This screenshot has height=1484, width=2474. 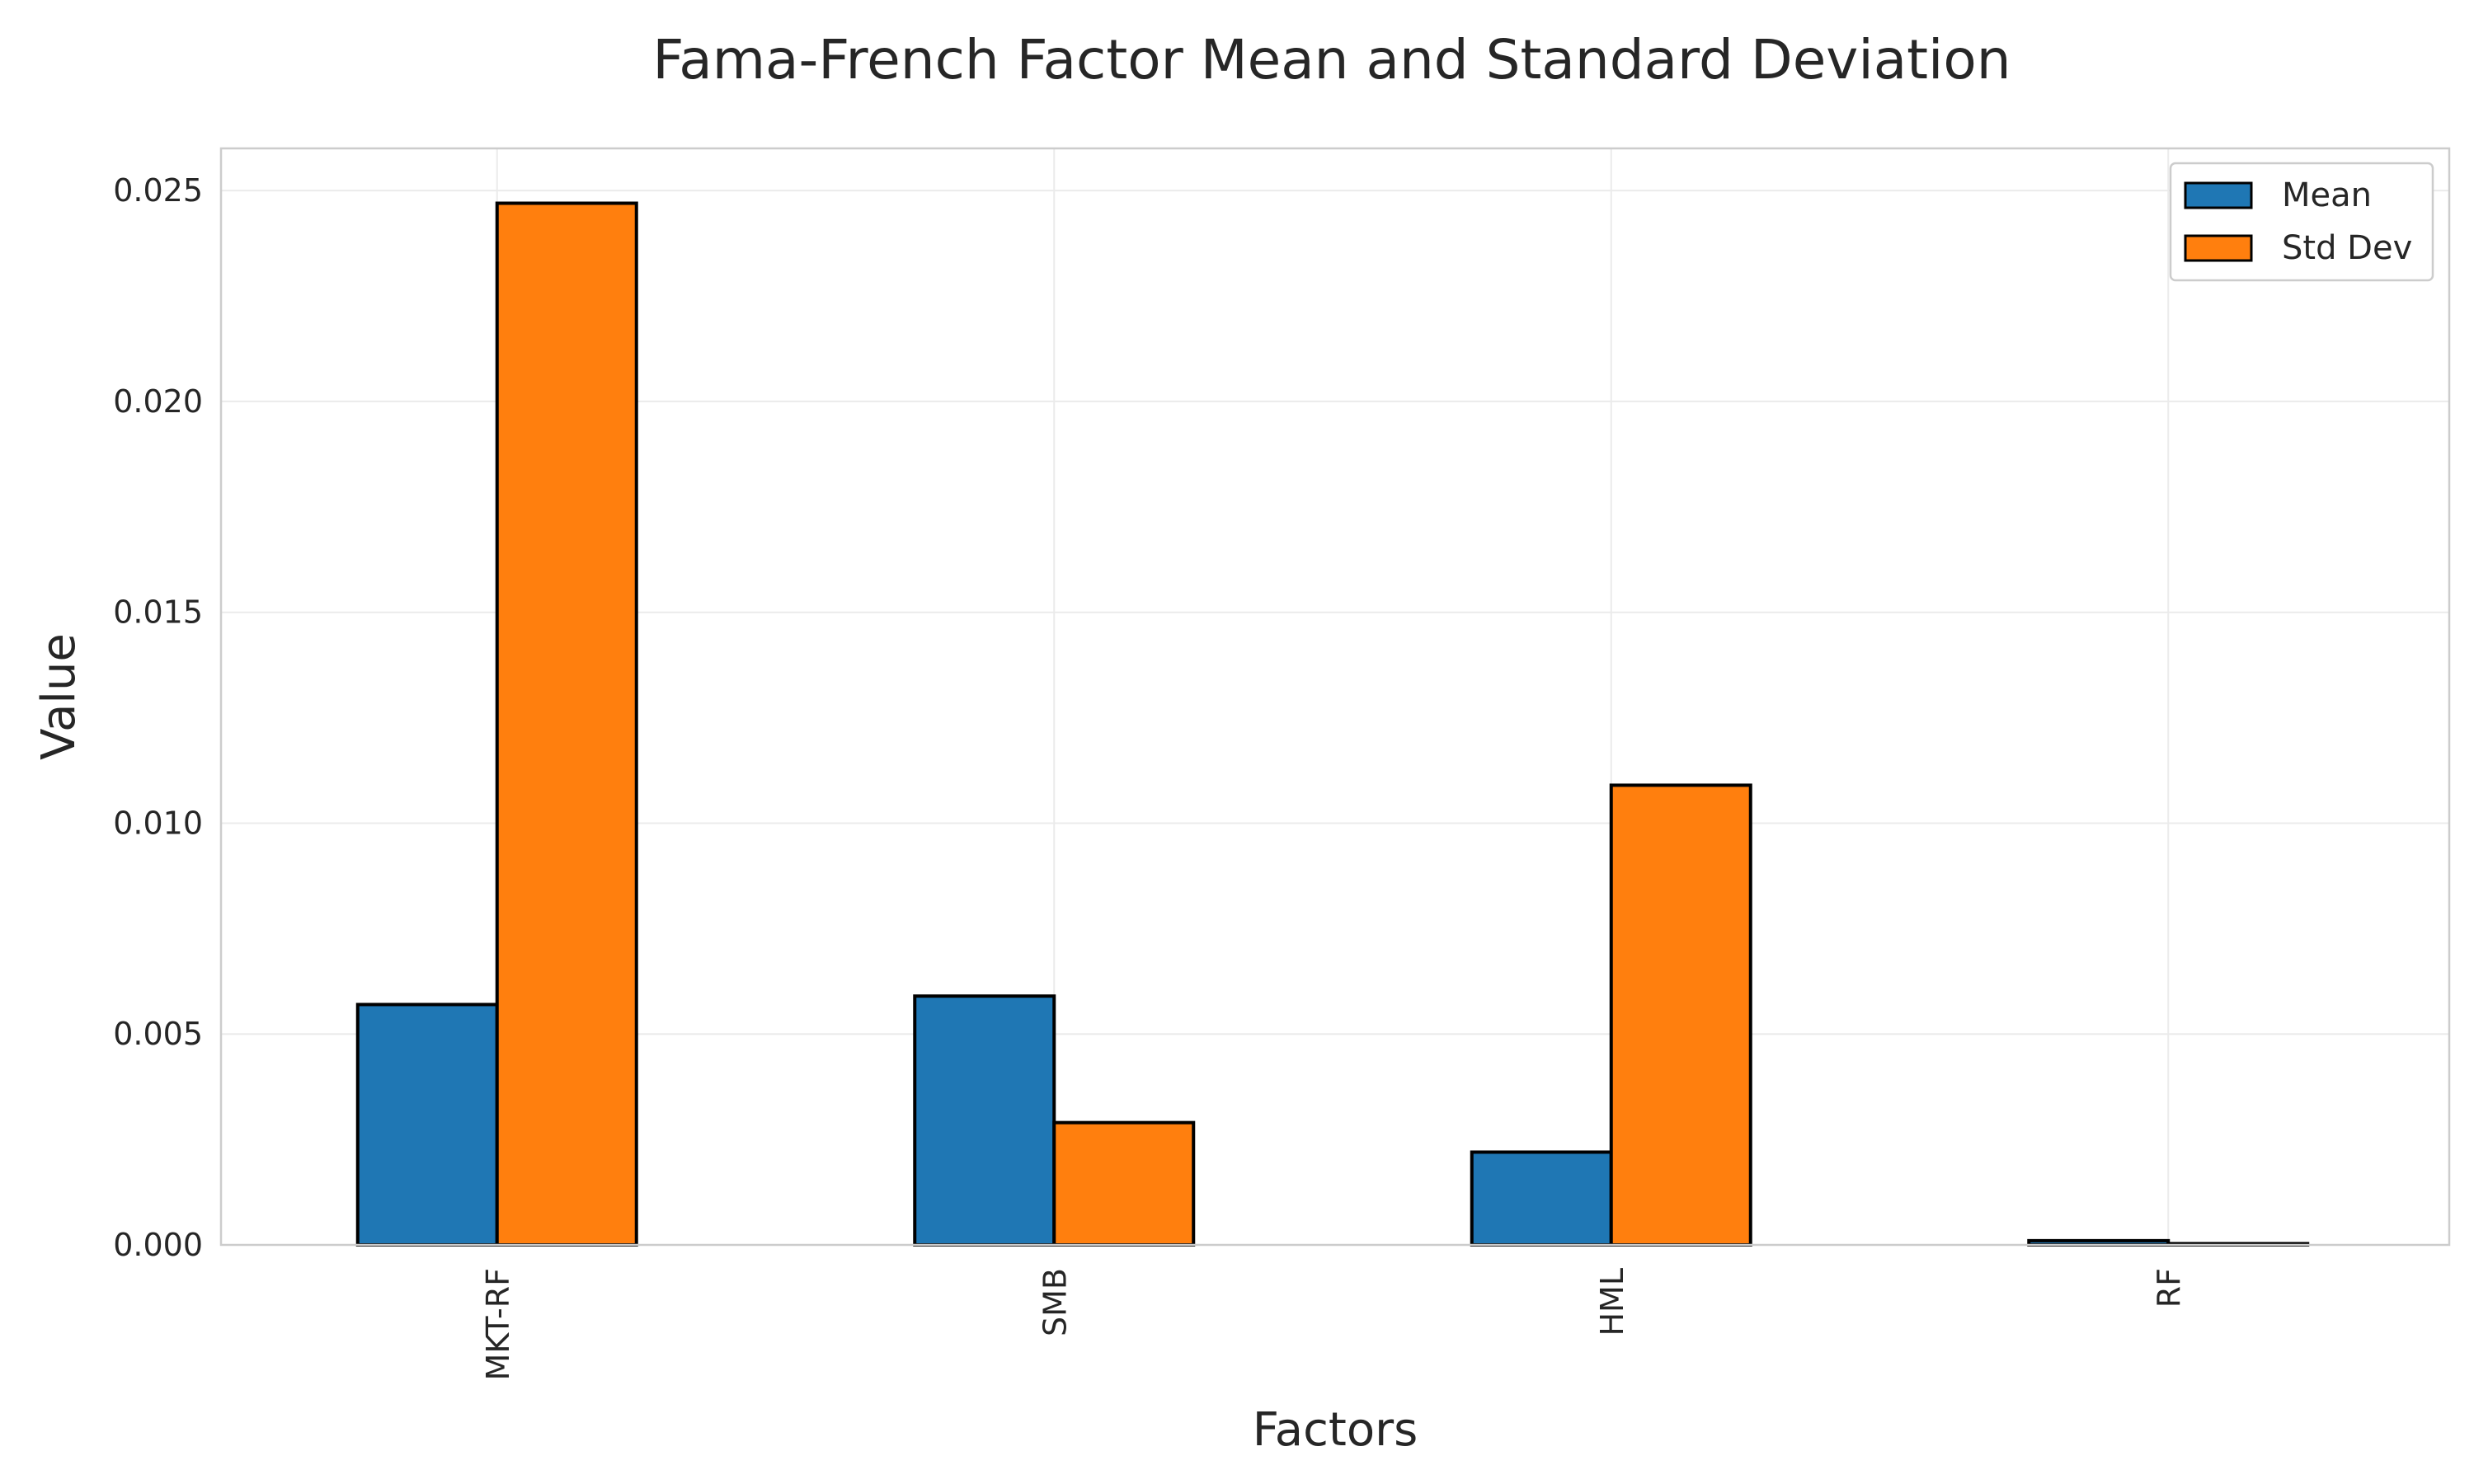 What do you see at coordinates (1541, 1198) in the screenshot?
I see `bar-mean-hml` at bounding box center [1541, 1198].